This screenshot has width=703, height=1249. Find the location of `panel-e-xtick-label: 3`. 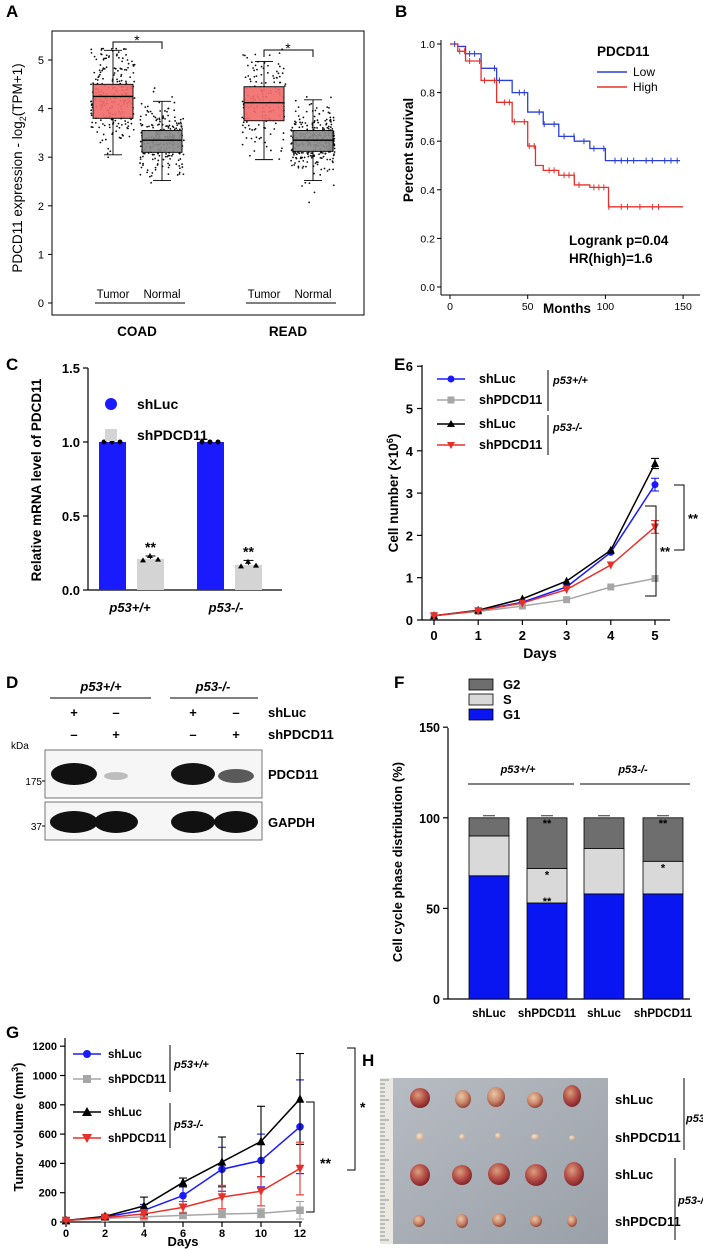

panel-e-xtick-label: 3 is located at coordinates (566, 635).